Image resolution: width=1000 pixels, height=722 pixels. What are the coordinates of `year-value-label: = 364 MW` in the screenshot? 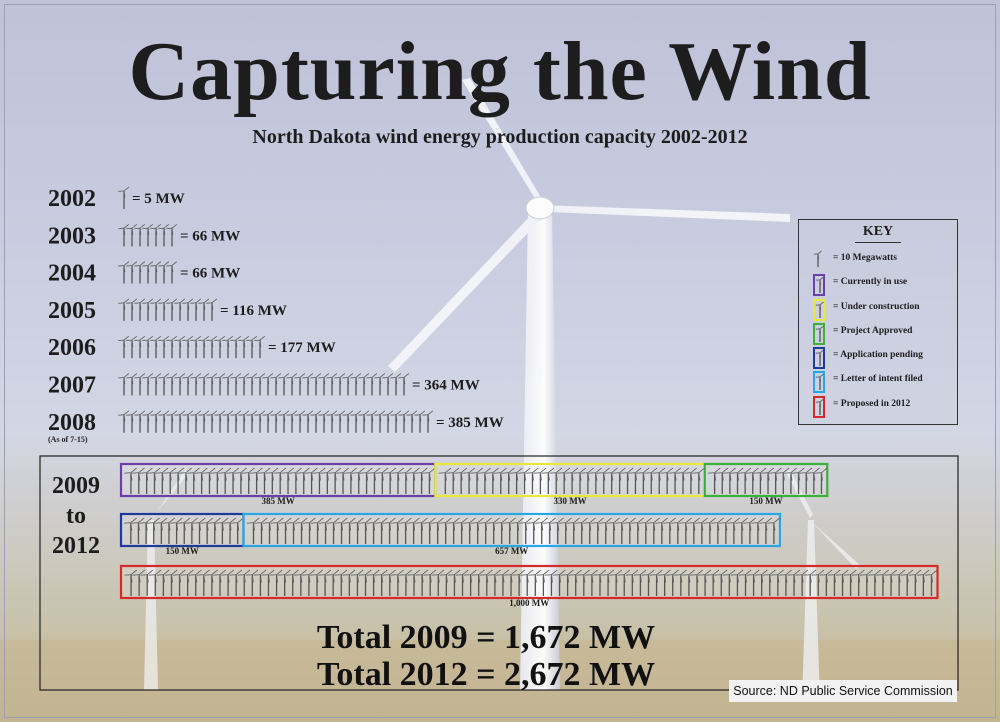 It's located at (446, 386).